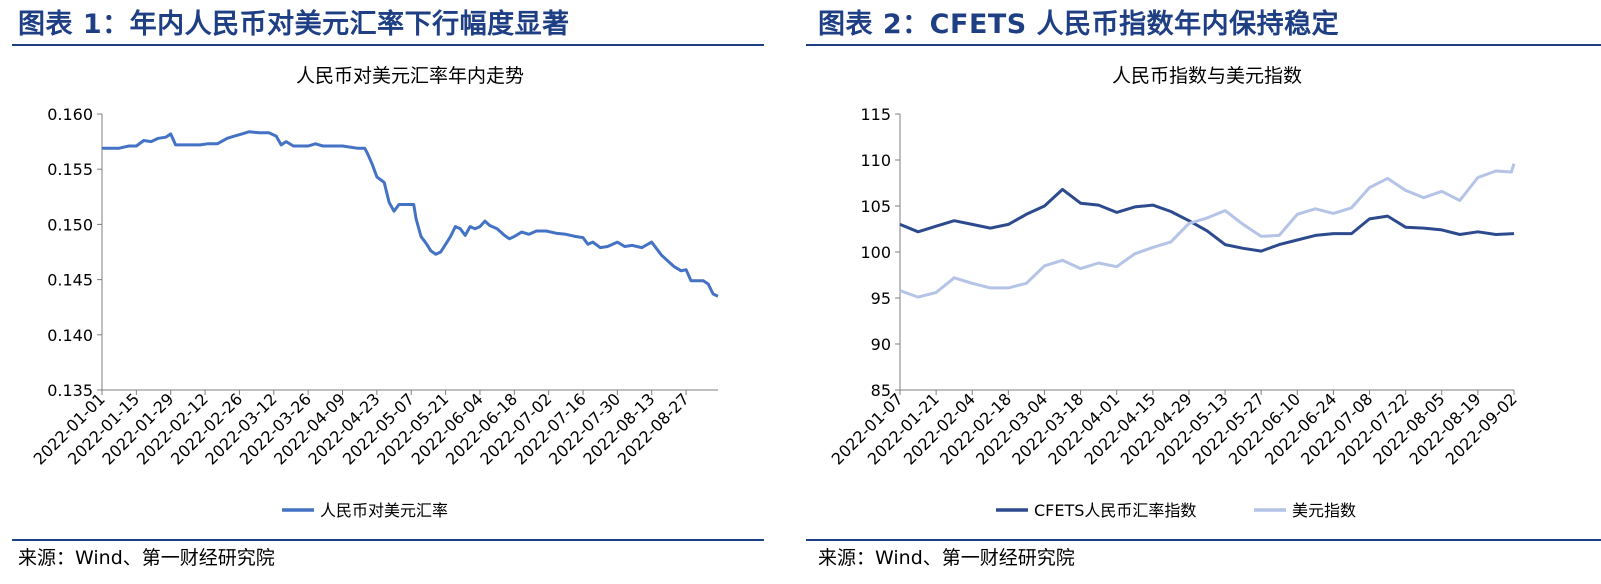  Describe the element at coordinates (875, 206) in the screenshot. I see `y-tick-label: 105` at that location.